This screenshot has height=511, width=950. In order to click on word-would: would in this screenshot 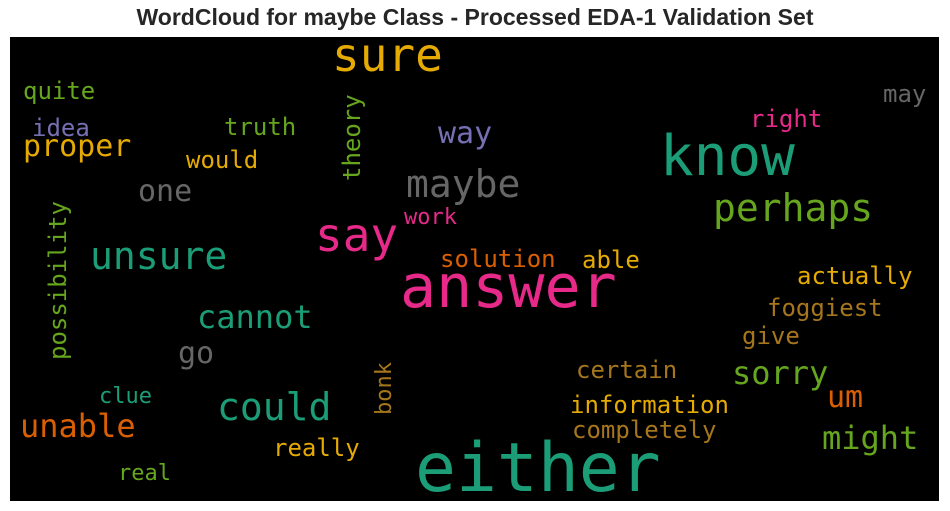, I will do `click(222, 160)`.